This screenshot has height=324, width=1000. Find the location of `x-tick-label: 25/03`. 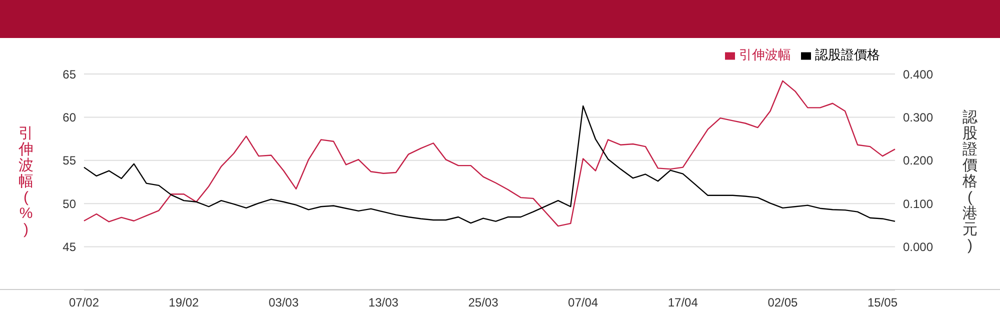

x-tick-label: 25/03 is located at coordinates (483, 303).